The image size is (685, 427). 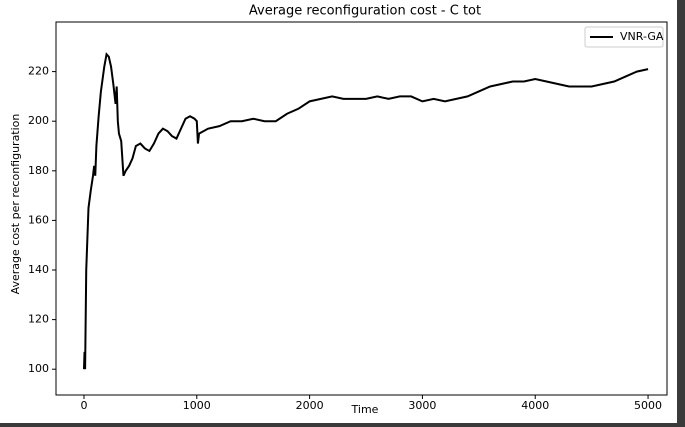 I want to click on x-tick-label: 0, so click(x=83, y=405).